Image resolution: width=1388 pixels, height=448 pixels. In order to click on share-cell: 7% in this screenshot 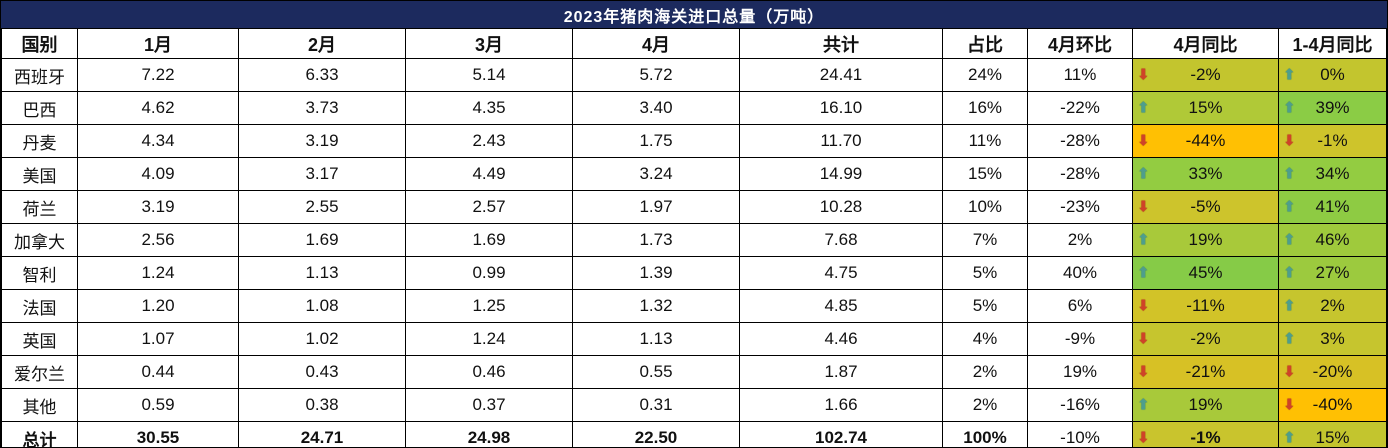, I will do `click(985, 240)`.